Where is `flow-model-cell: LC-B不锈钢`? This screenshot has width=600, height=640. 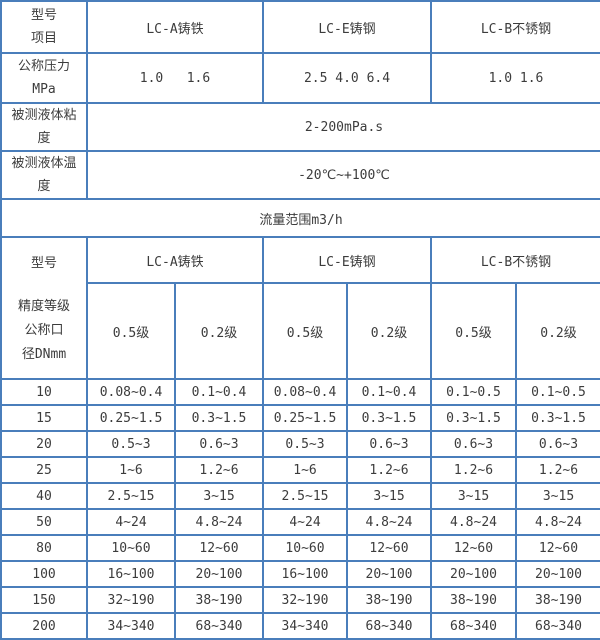
flow-model-cell: LC-B不锈钢 is located at coordinates (515, 260).